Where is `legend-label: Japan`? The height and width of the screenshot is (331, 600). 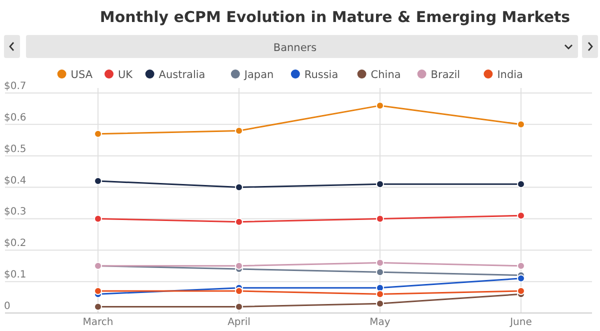
legend-label: Japan is located at coordinates (258, 75).